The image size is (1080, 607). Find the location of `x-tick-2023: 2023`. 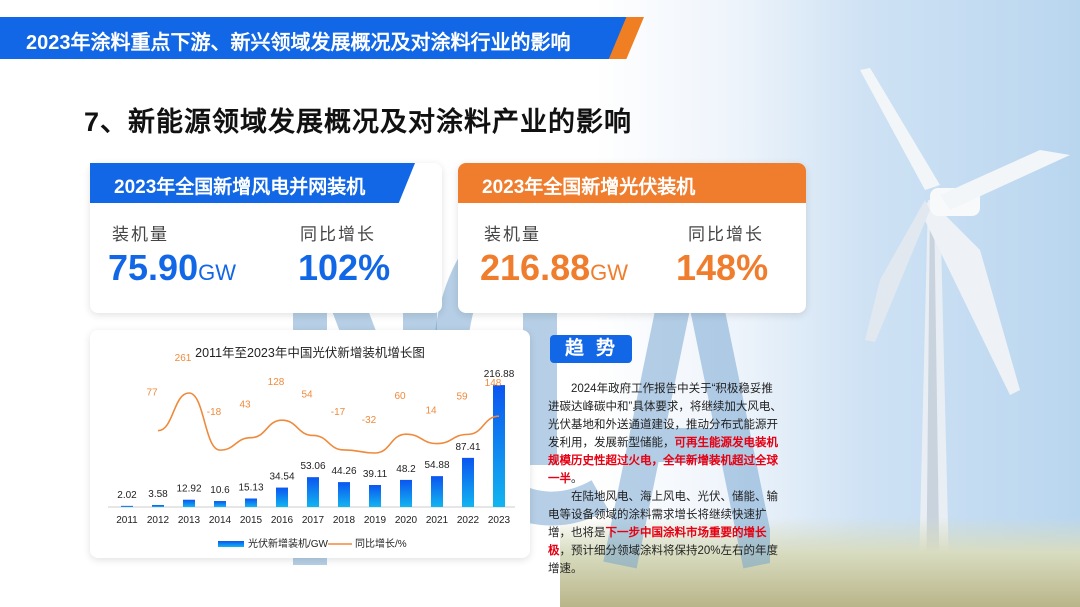

x-tick-2023: 2023 is located at coordinates (499, 520).